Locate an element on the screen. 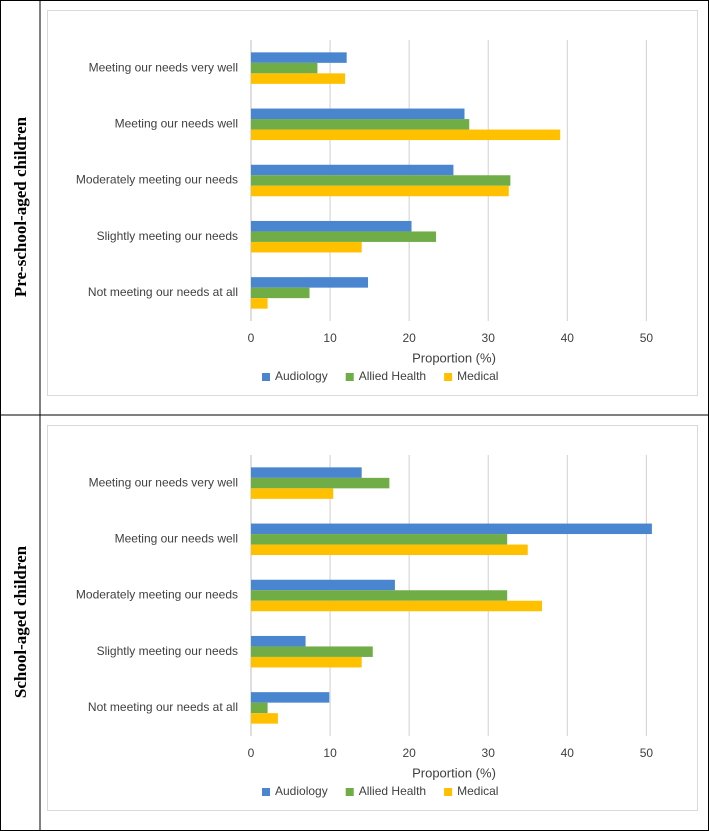 Image resolution: width=709 pixels, height=831 pixels. panel-title: School-aged children is located at coordinates (20, 621).